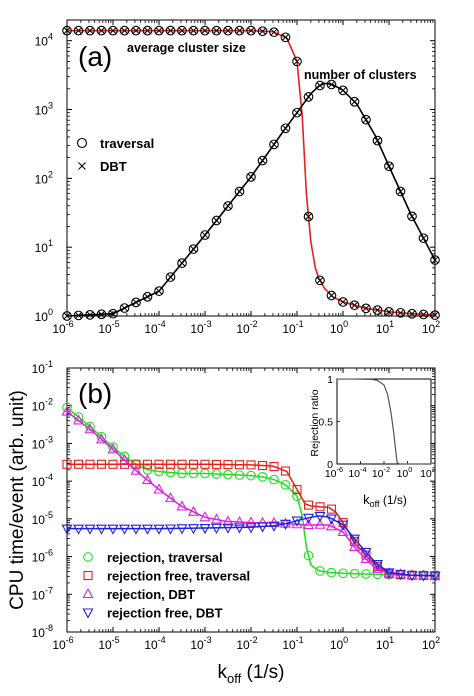  Describe the element at coordinates (410, 469) in the screenshot. I see `inset-x-tick-exponent: 0` at that location.